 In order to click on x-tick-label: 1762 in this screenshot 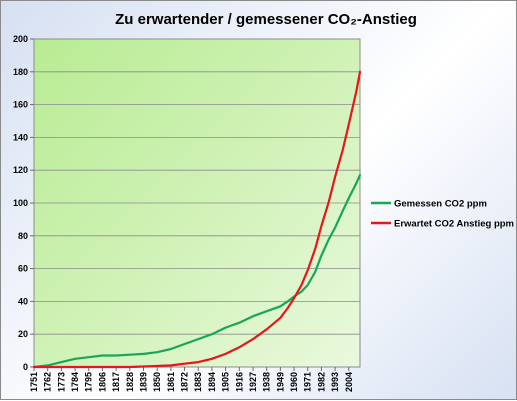, I will do `click(48, 382)`.